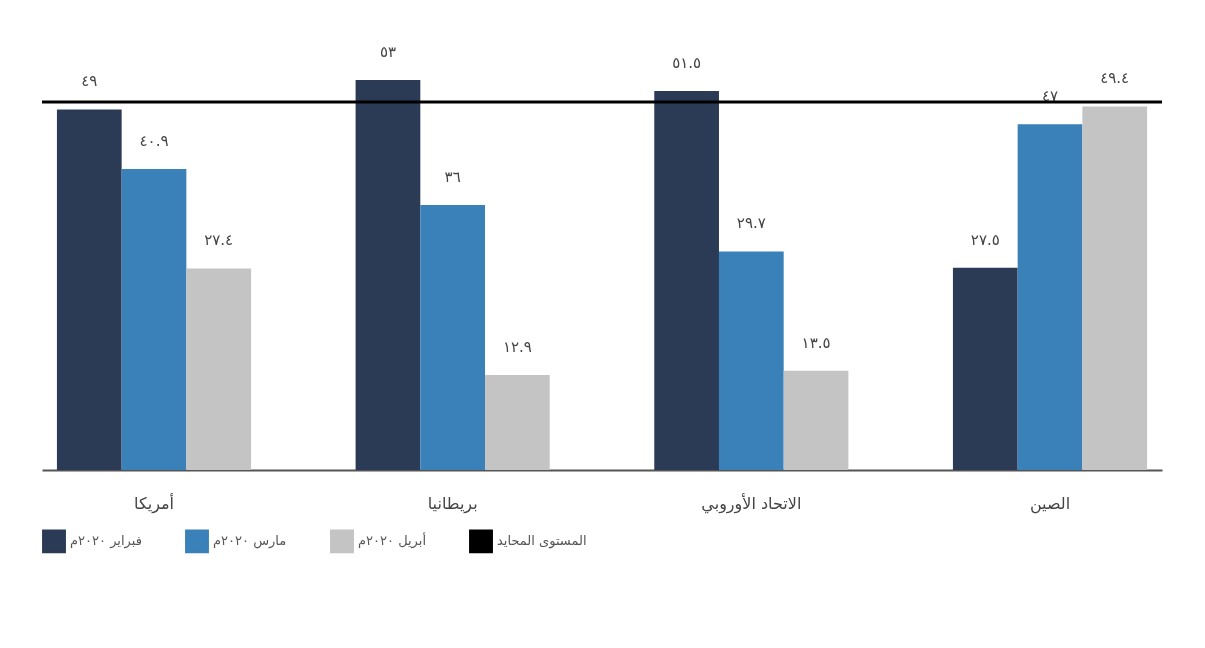 The height and width of the screenshot is (648, 1205). What do you see at coordinates (687, 63) in the screenshot?
I see `data-label: ٥١.٥` at bounding box center [687, 63].